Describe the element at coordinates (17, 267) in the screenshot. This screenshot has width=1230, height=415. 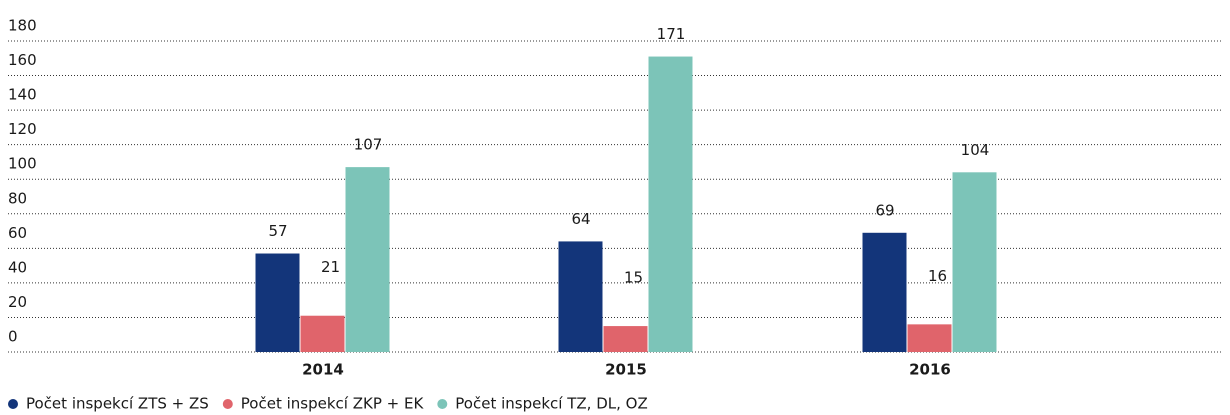
I see `y-tick-label: 40` at that location.